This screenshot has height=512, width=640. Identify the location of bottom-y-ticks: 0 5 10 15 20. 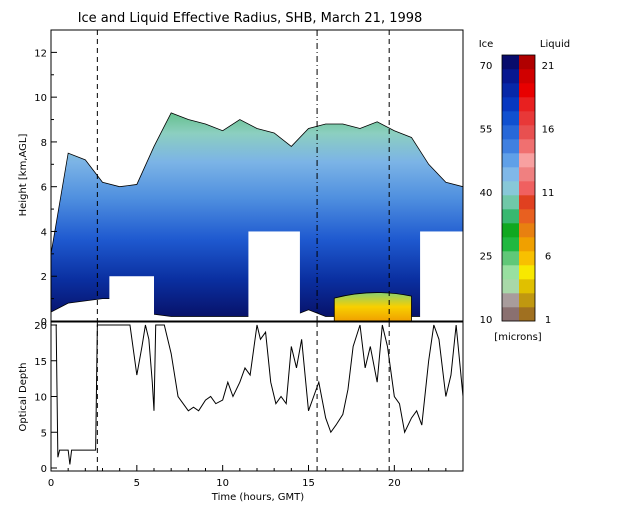
(45, 398).